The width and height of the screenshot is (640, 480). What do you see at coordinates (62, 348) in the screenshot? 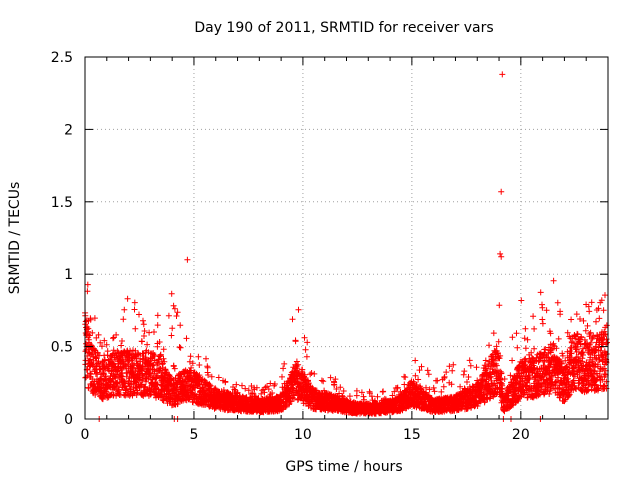
I see `y-tick-label: 0.5` at bounding box center [62, 348].